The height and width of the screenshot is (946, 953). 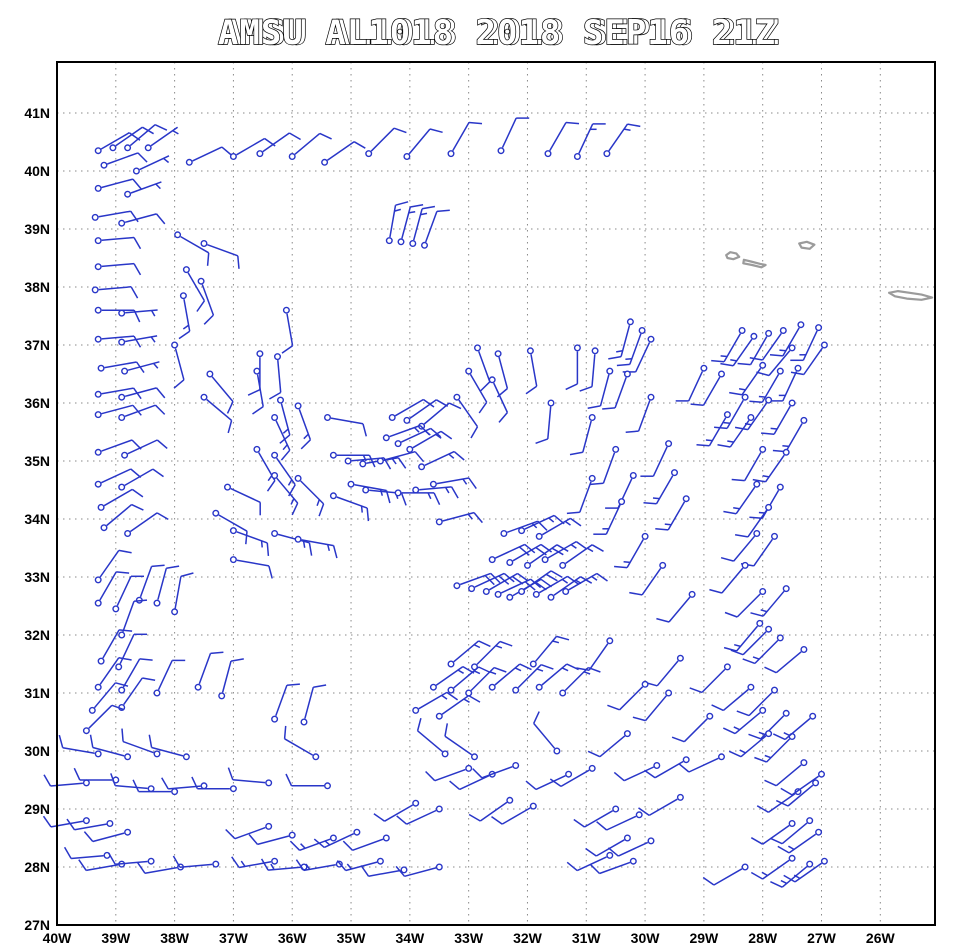 I want to click on y-tick-label-38N: 38N, so click(x=37, y=287).